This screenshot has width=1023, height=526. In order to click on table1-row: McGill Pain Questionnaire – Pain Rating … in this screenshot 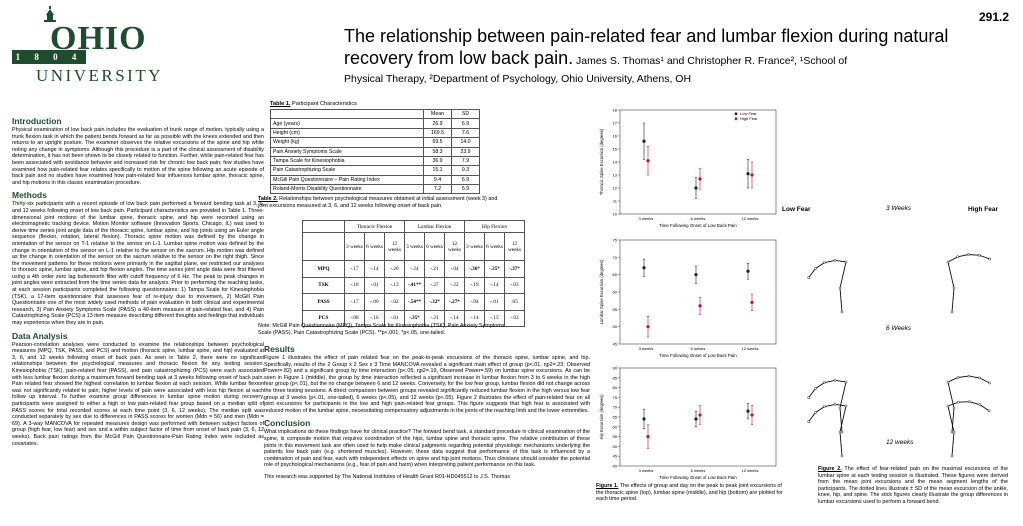, I will do `click(375, 180)`.